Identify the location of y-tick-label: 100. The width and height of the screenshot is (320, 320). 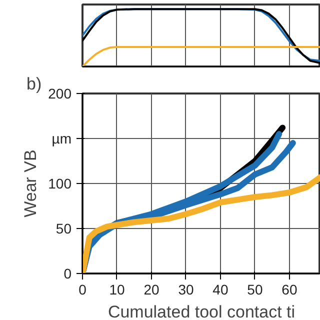
(60, 184).